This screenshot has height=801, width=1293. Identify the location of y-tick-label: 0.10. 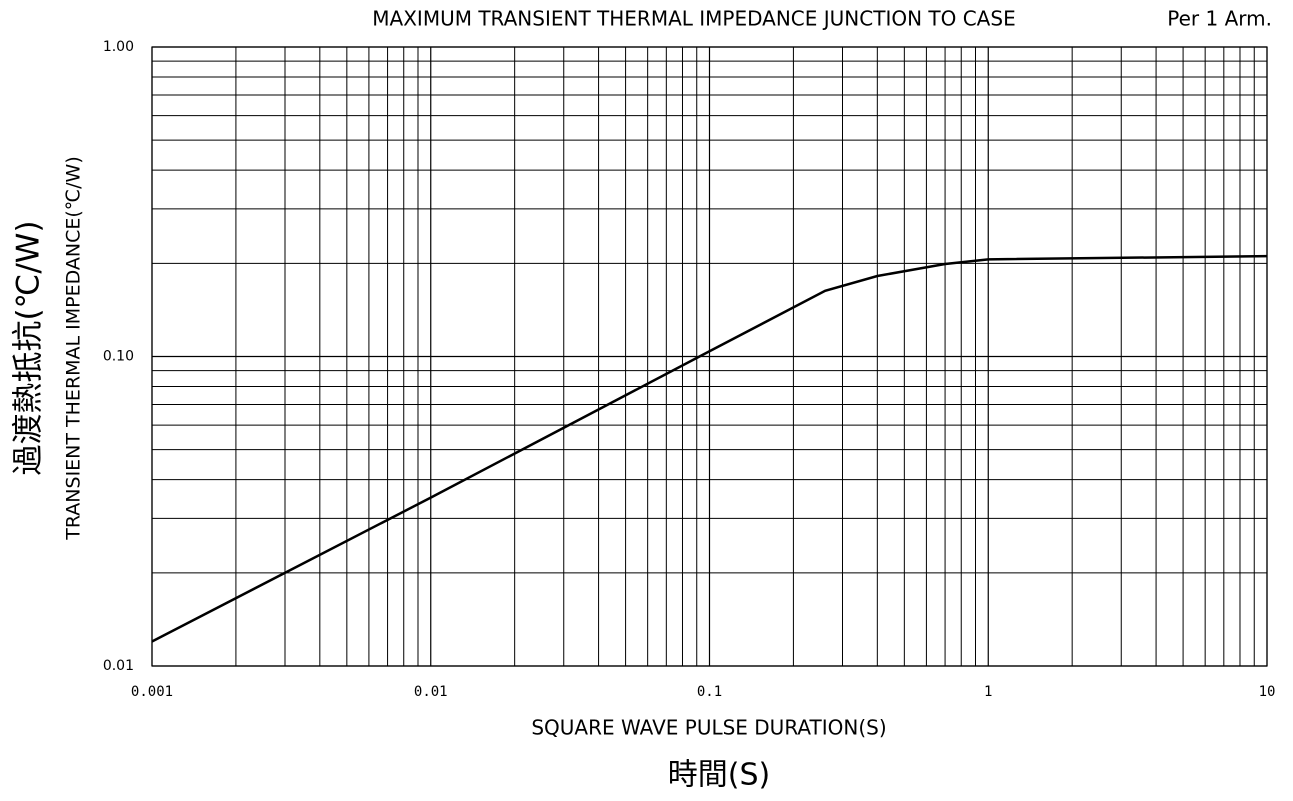
(118, 357).